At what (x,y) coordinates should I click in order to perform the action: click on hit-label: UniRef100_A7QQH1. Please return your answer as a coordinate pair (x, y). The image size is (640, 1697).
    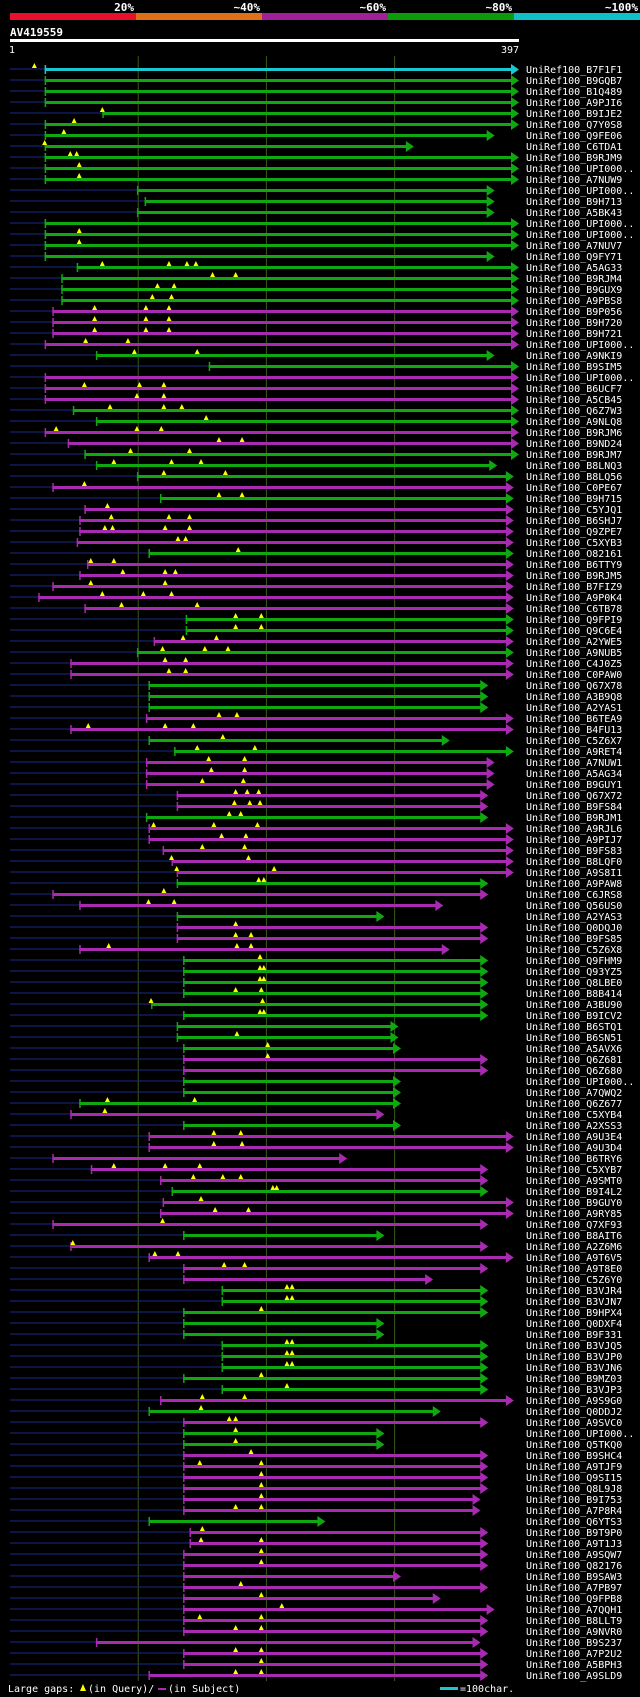
    Looking at the image, I should click on (574, 1610).